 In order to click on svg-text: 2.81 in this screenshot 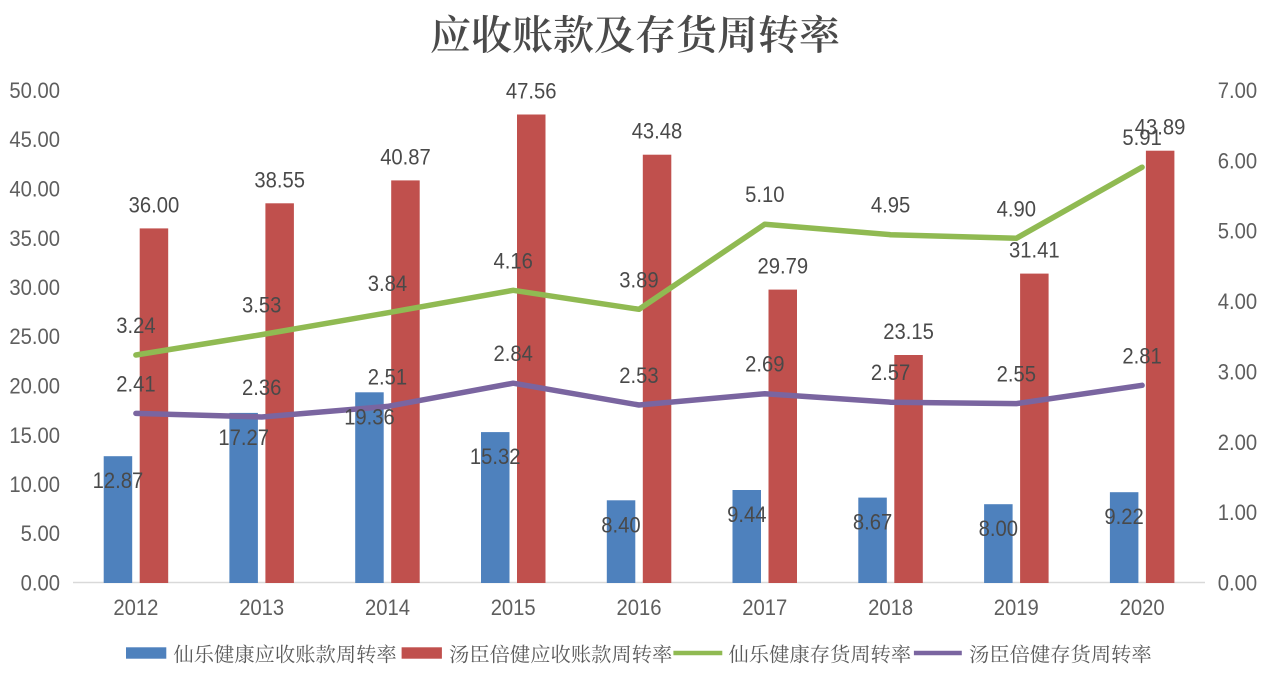, I will do `click(1141, 355)`.